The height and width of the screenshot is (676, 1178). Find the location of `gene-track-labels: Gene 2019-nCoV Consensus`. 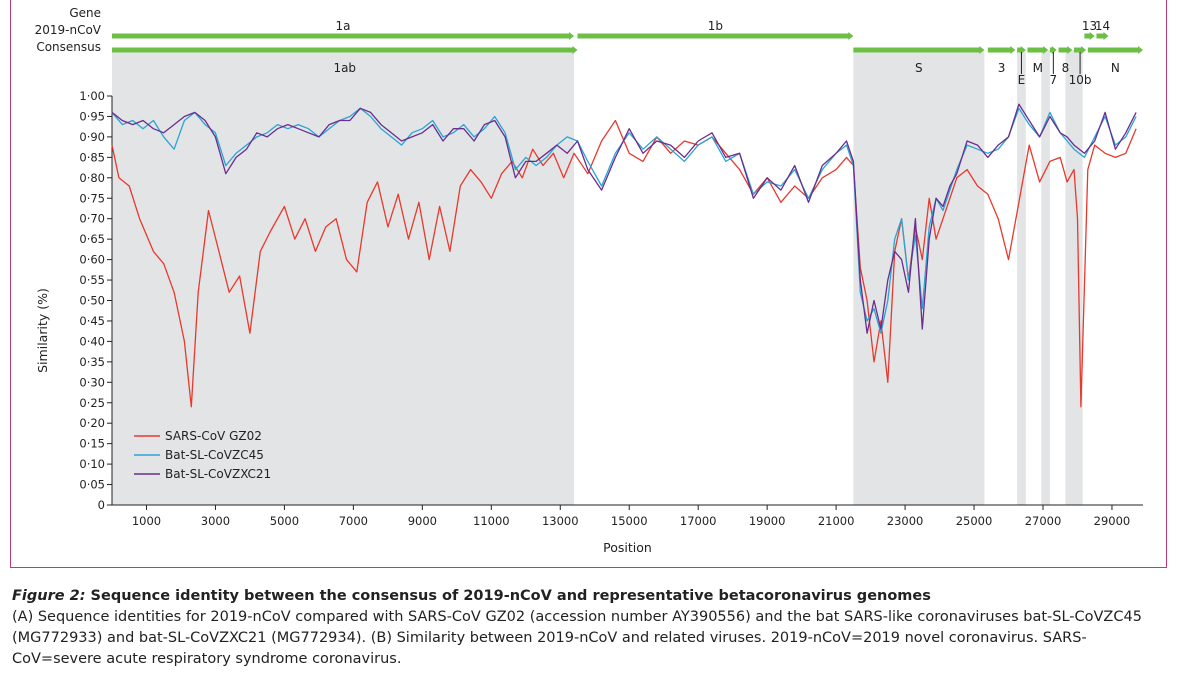

gene-track-labels: Gene 2019-nCoV Consensus is located at coordinates (68, 30).